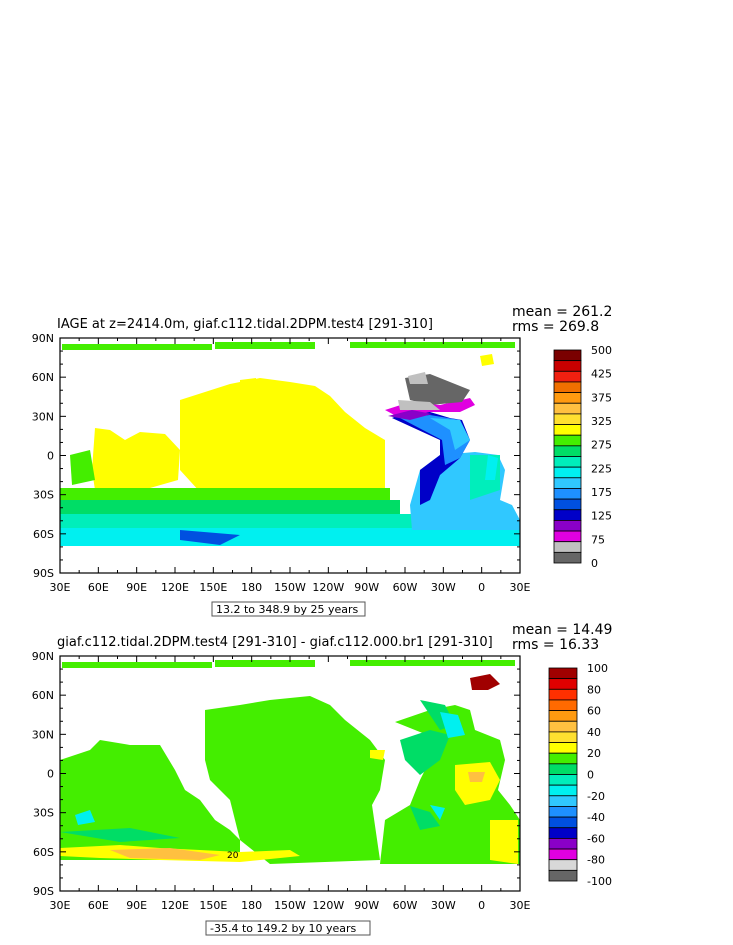 The height and width of the screenshot is (945, 733). What do you see at coordinates (594, 753) in the screenshot?
I see `bottom-colorbar-label: 20` at bounding box center [594, 753].